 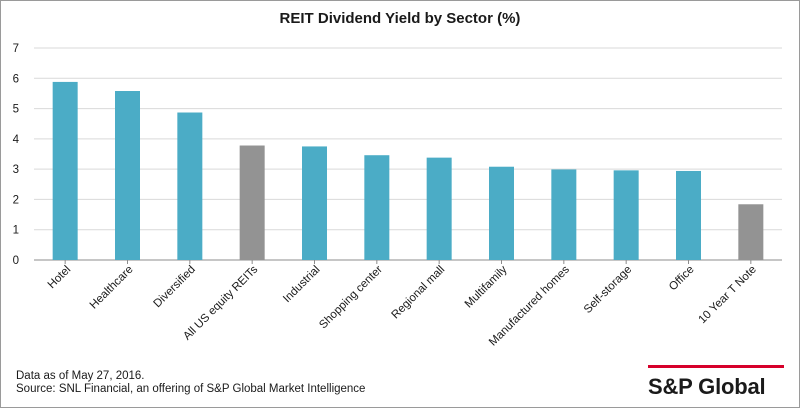 I want to click on sp-global-logo: S&P Global, so click(x=716, y=382).